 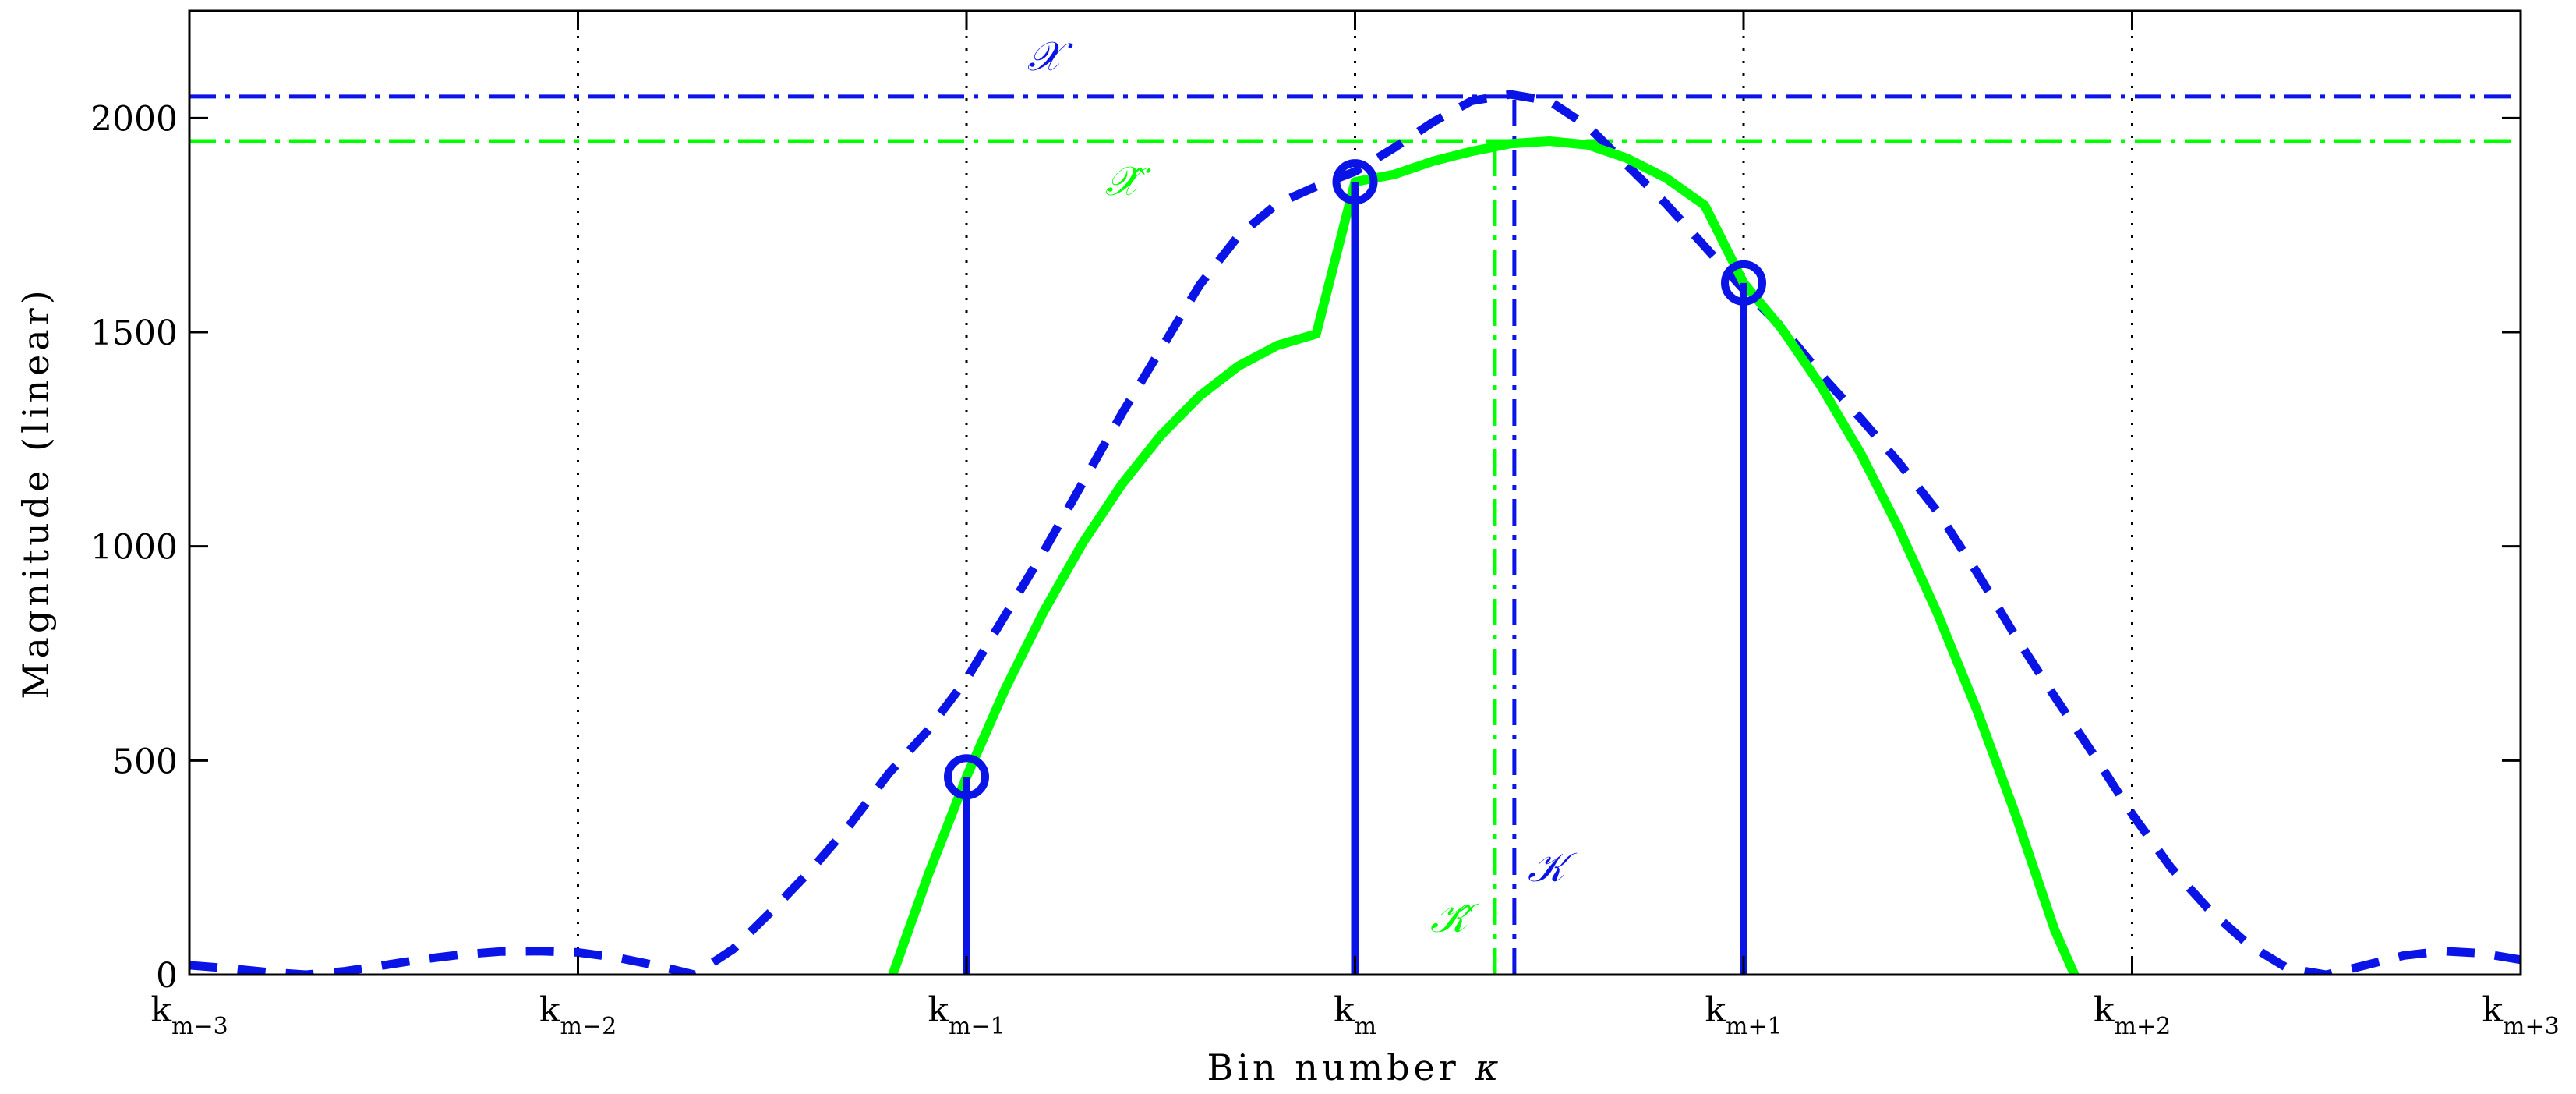 What do you see at coordinates (977, 1026) in the screenshot?
I see `x-tick-subscript: m−1` at bounding box center [977, 1026].